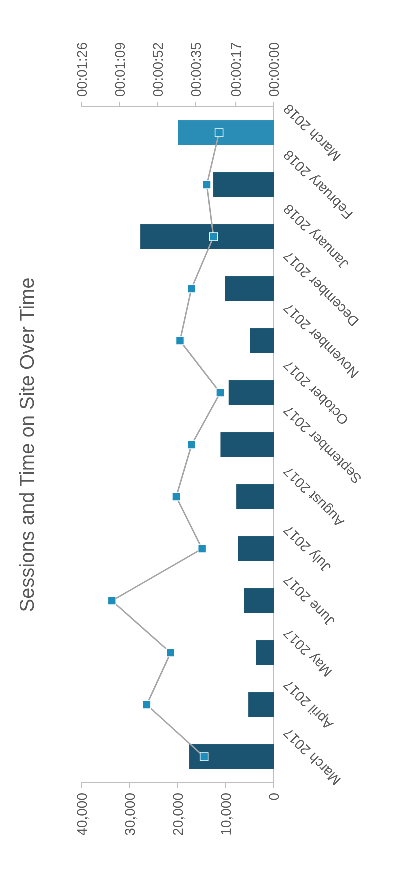 The width and height of the screenshot is (408, 874). I want to click on x-tick-label: 30,000, so click(130, 814).